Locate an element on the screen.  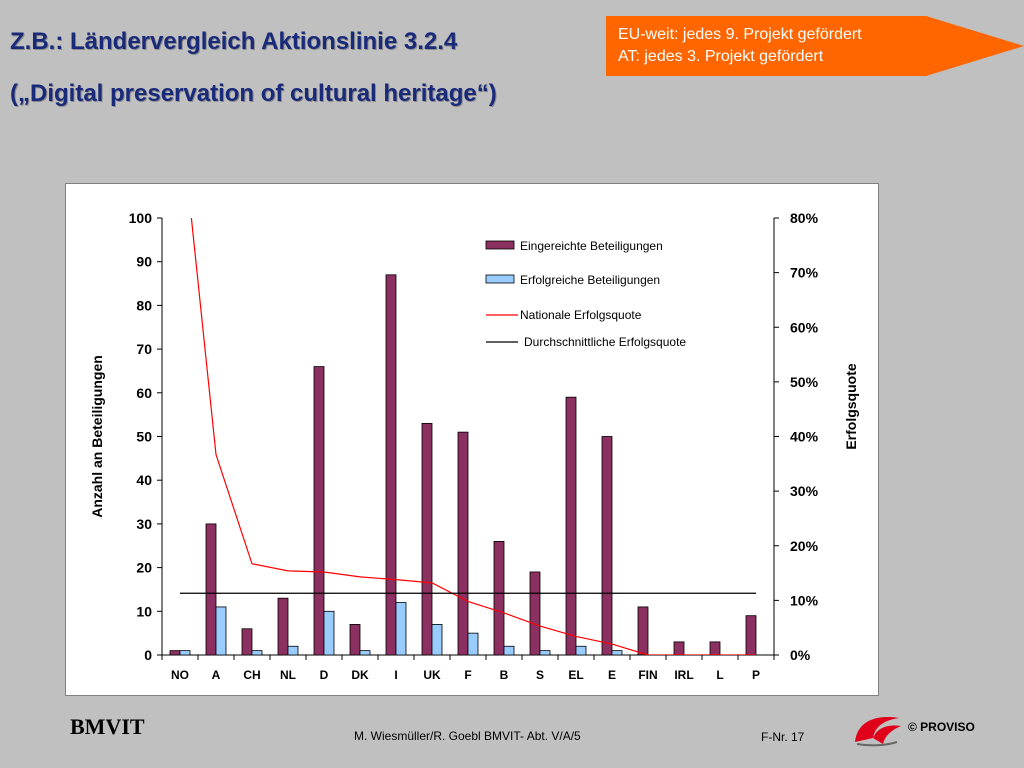
legend-label: Eingereichte Beteiligungen is located at coordinates (591, 246).